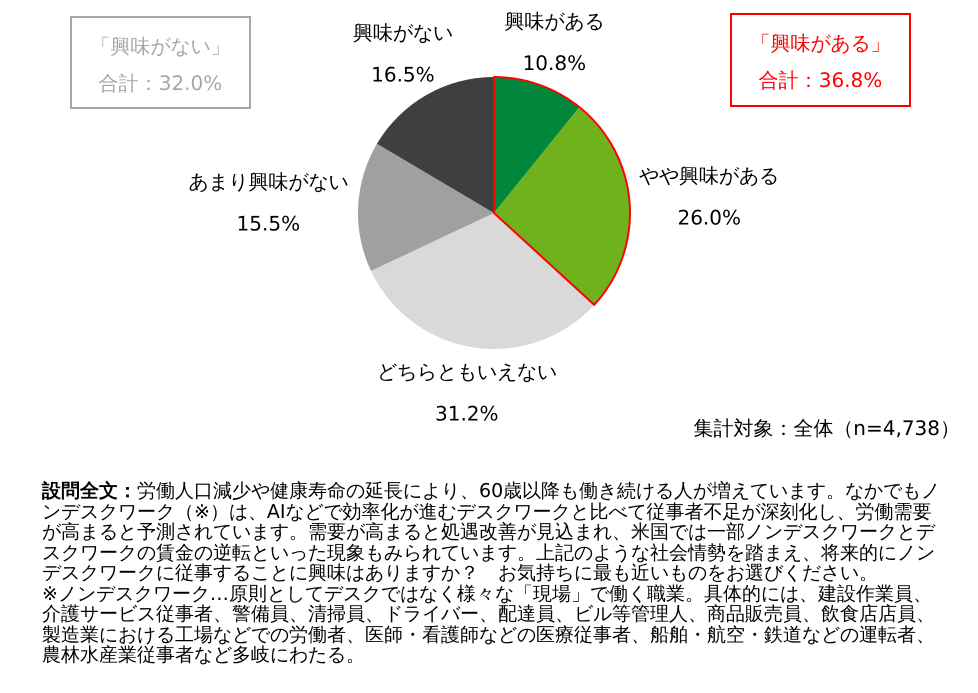 This screenshot has width=978, height=693. Describe the element at coordinates (268, 181) in the screenshot. I see `slice-label: あまり興味がない` at that location.